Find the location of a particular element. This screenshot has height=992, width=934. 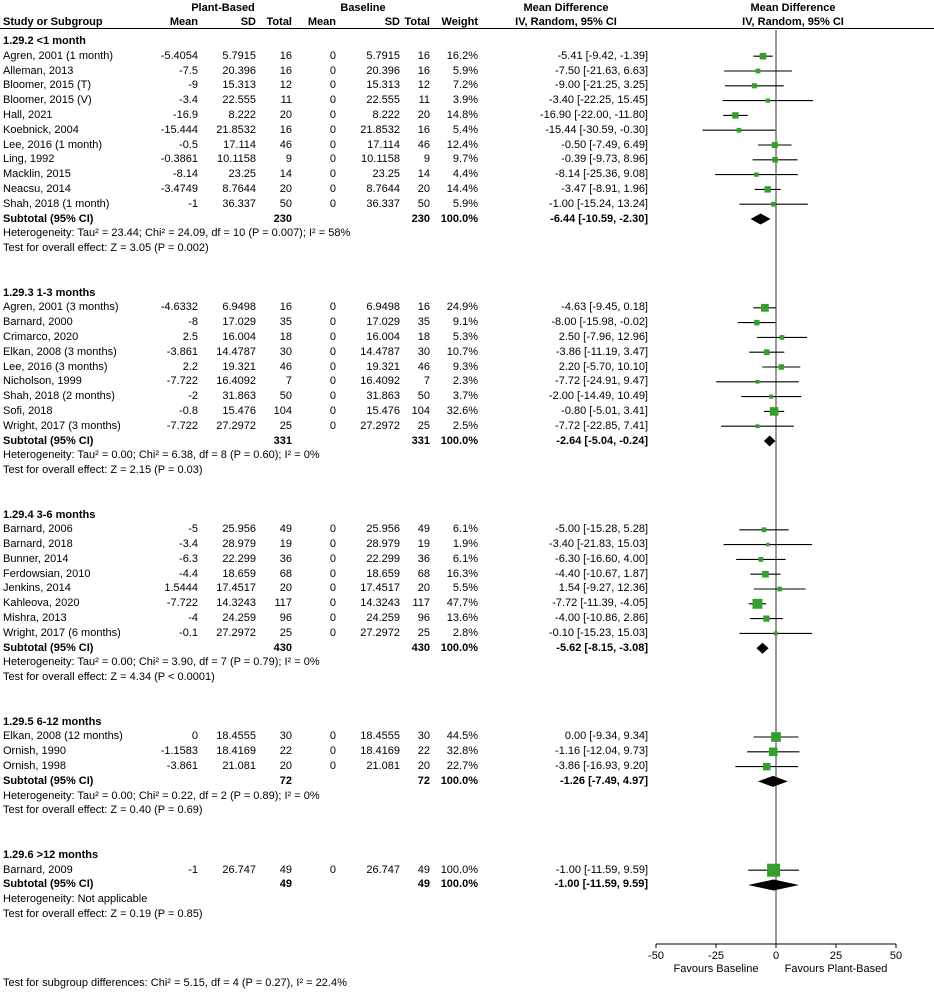

ci-text: -2.64 [-5.04, -0.24] is located at coordinates (602, 440).